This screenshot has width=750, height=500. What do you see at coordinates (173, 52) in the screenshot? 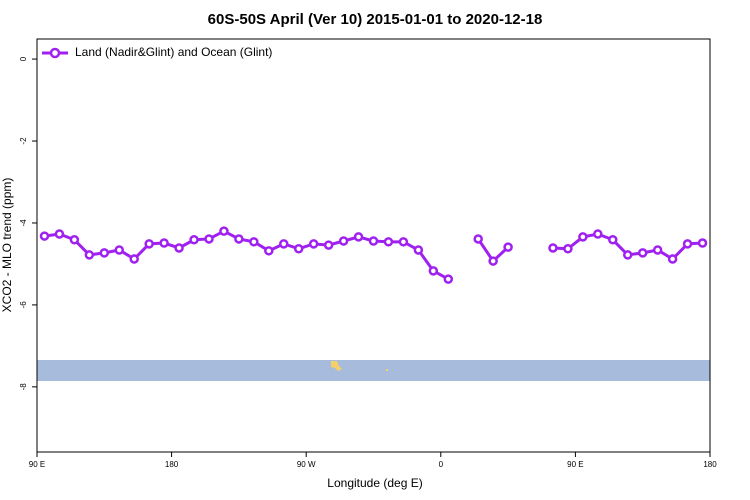
I see `legend-label: Land (Nadir&Glint) and Ocean (Glint)` at bounding box center [173, 52].